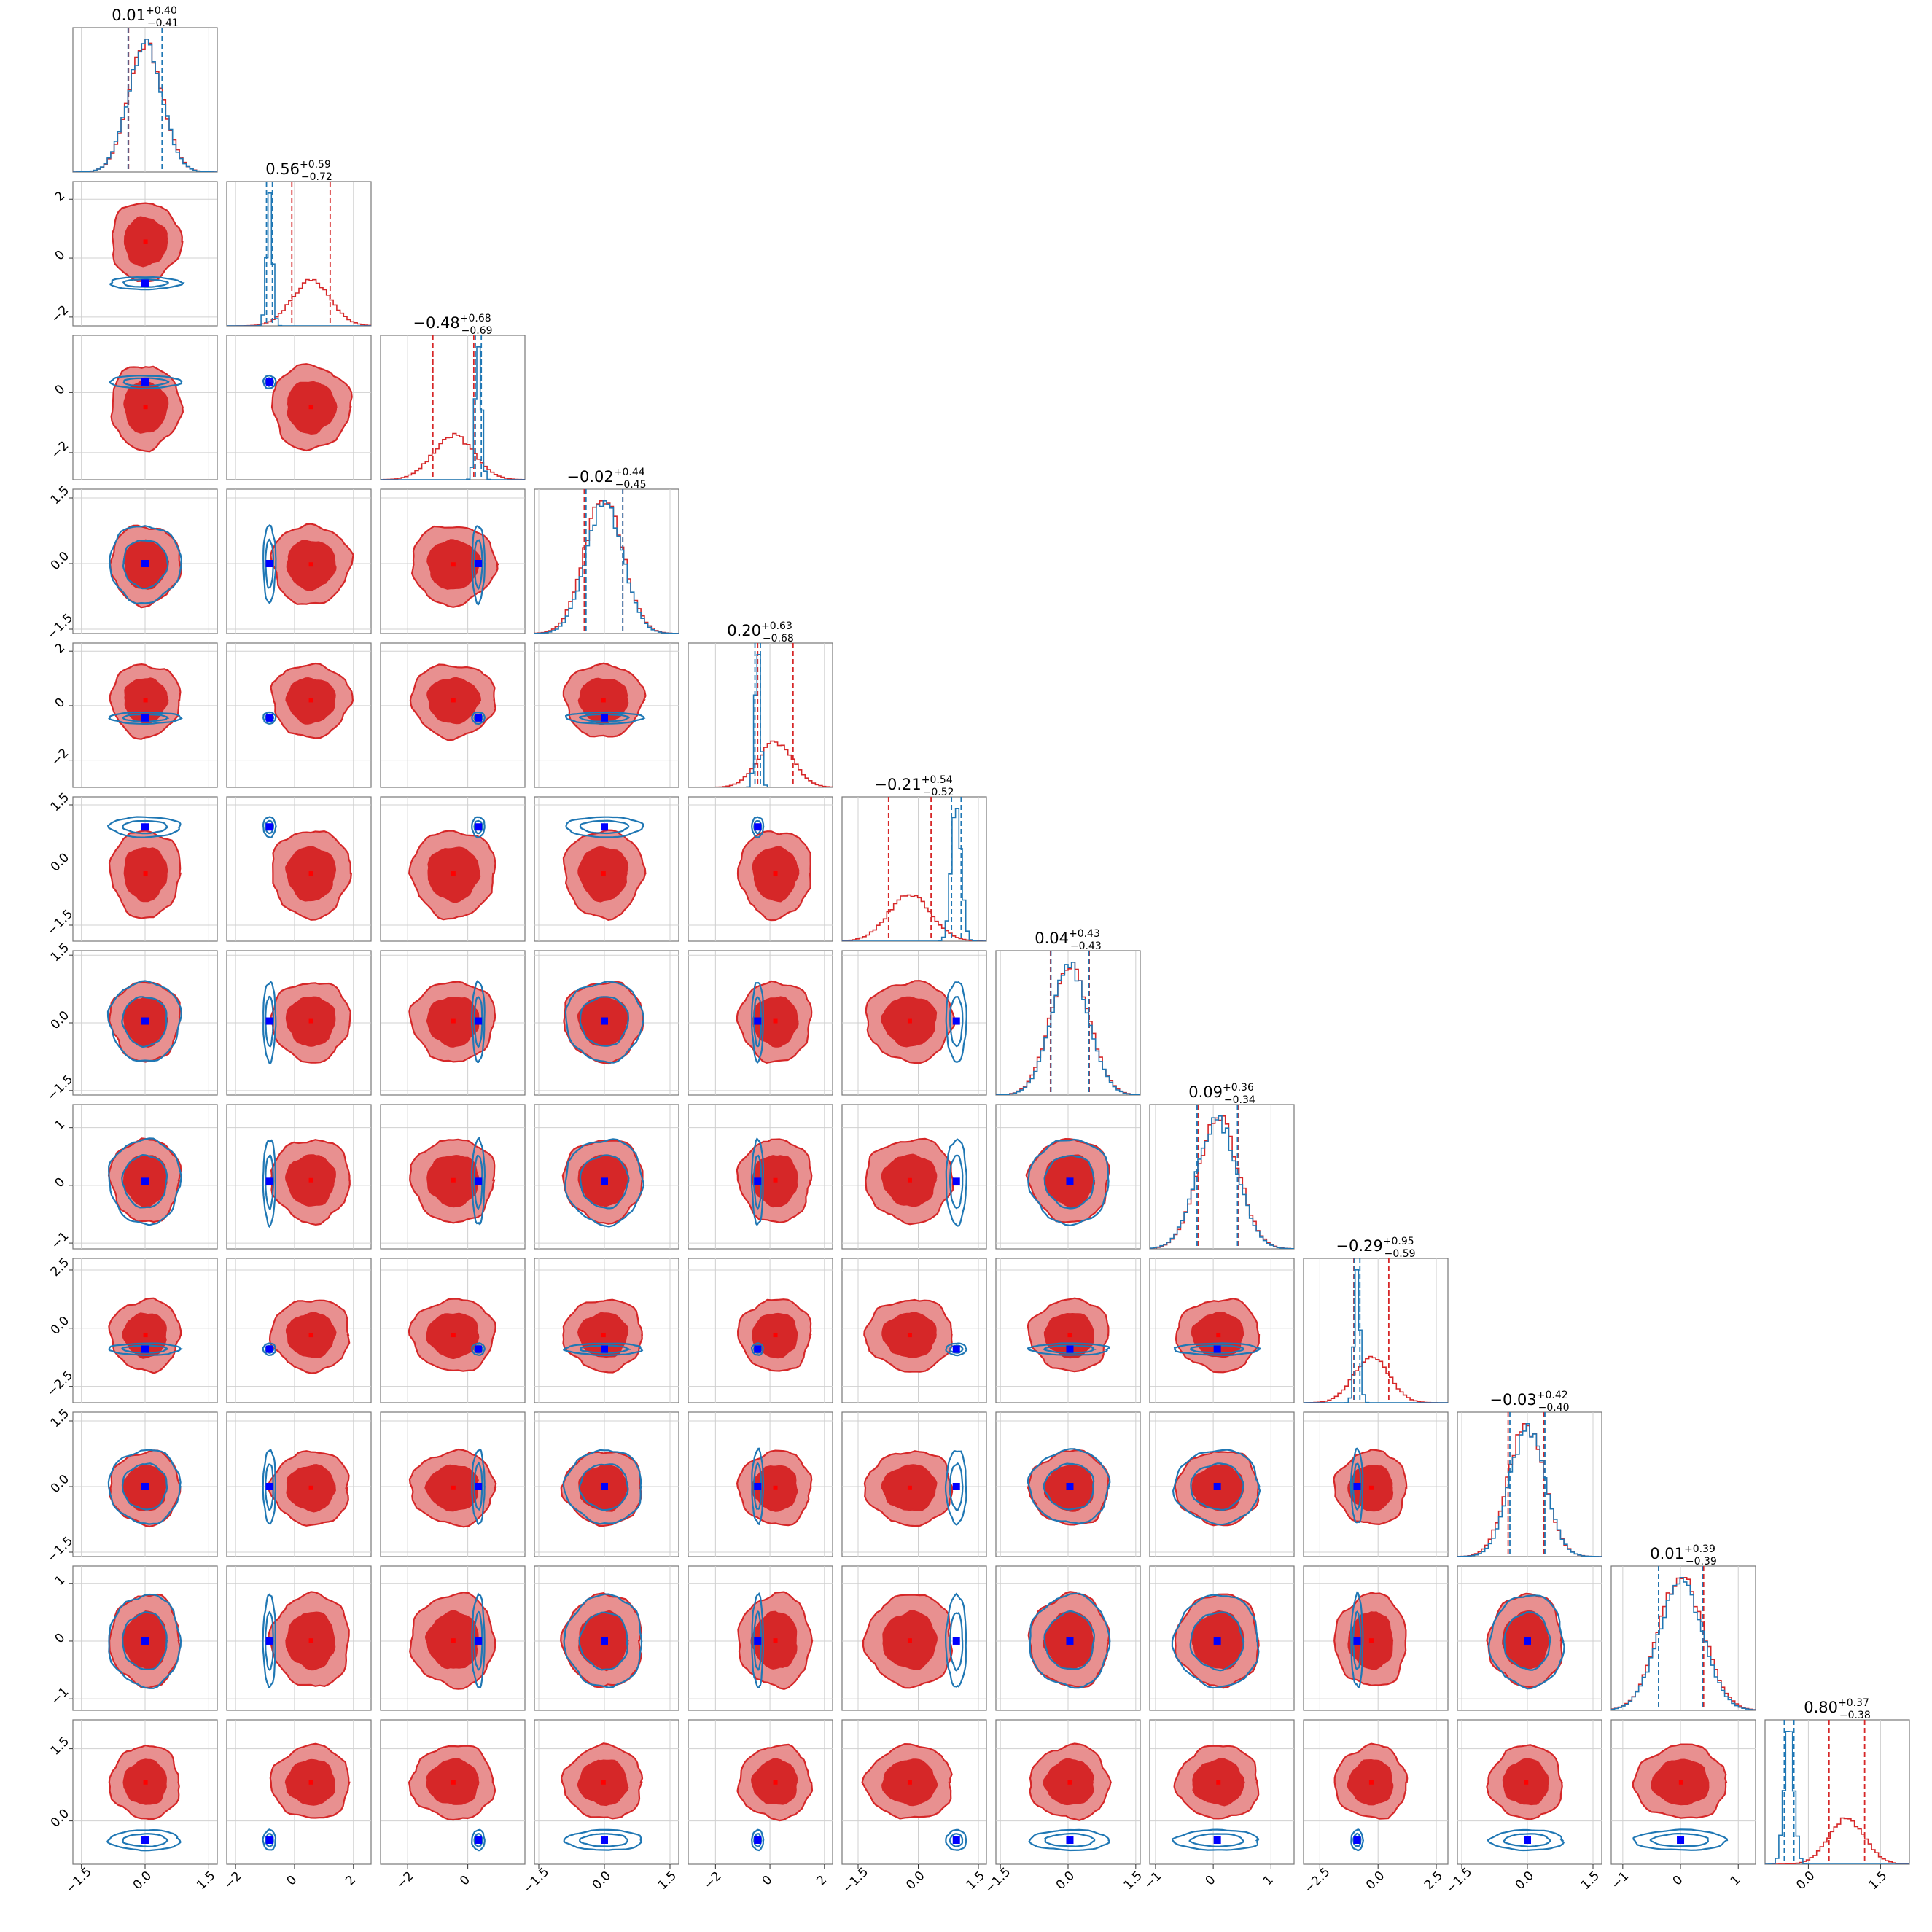 The image size is (1932, 1932). What do you see at coordinates (606, 479) in the screenshot?
I see `panel-title: −0.02+0.44 −0.45` at bounding box center [606, 479].